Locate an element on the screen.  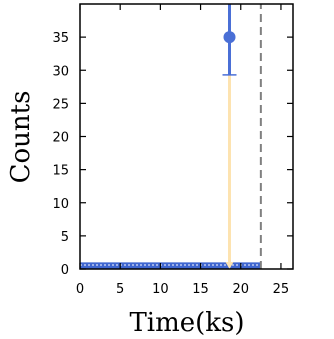
y-tick-label: 15 is located at coordinates (60, 171).